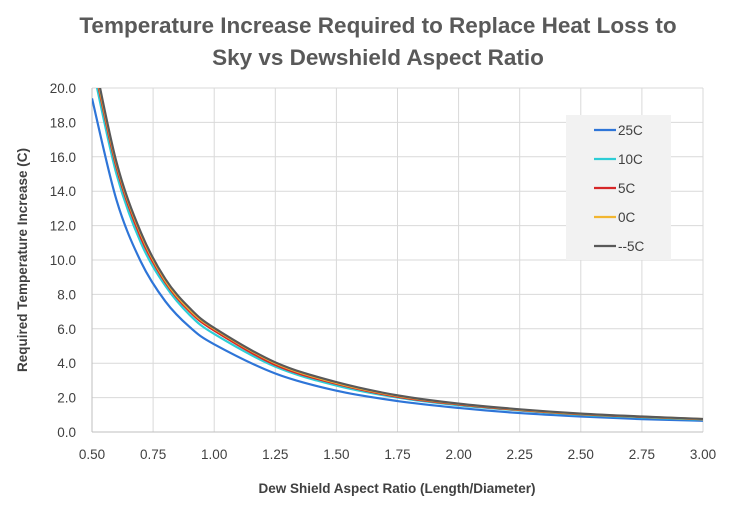  Describe the element at coordinates (703, 454) in the screenshot. I see `x-tick-label: 3.00` at that location.